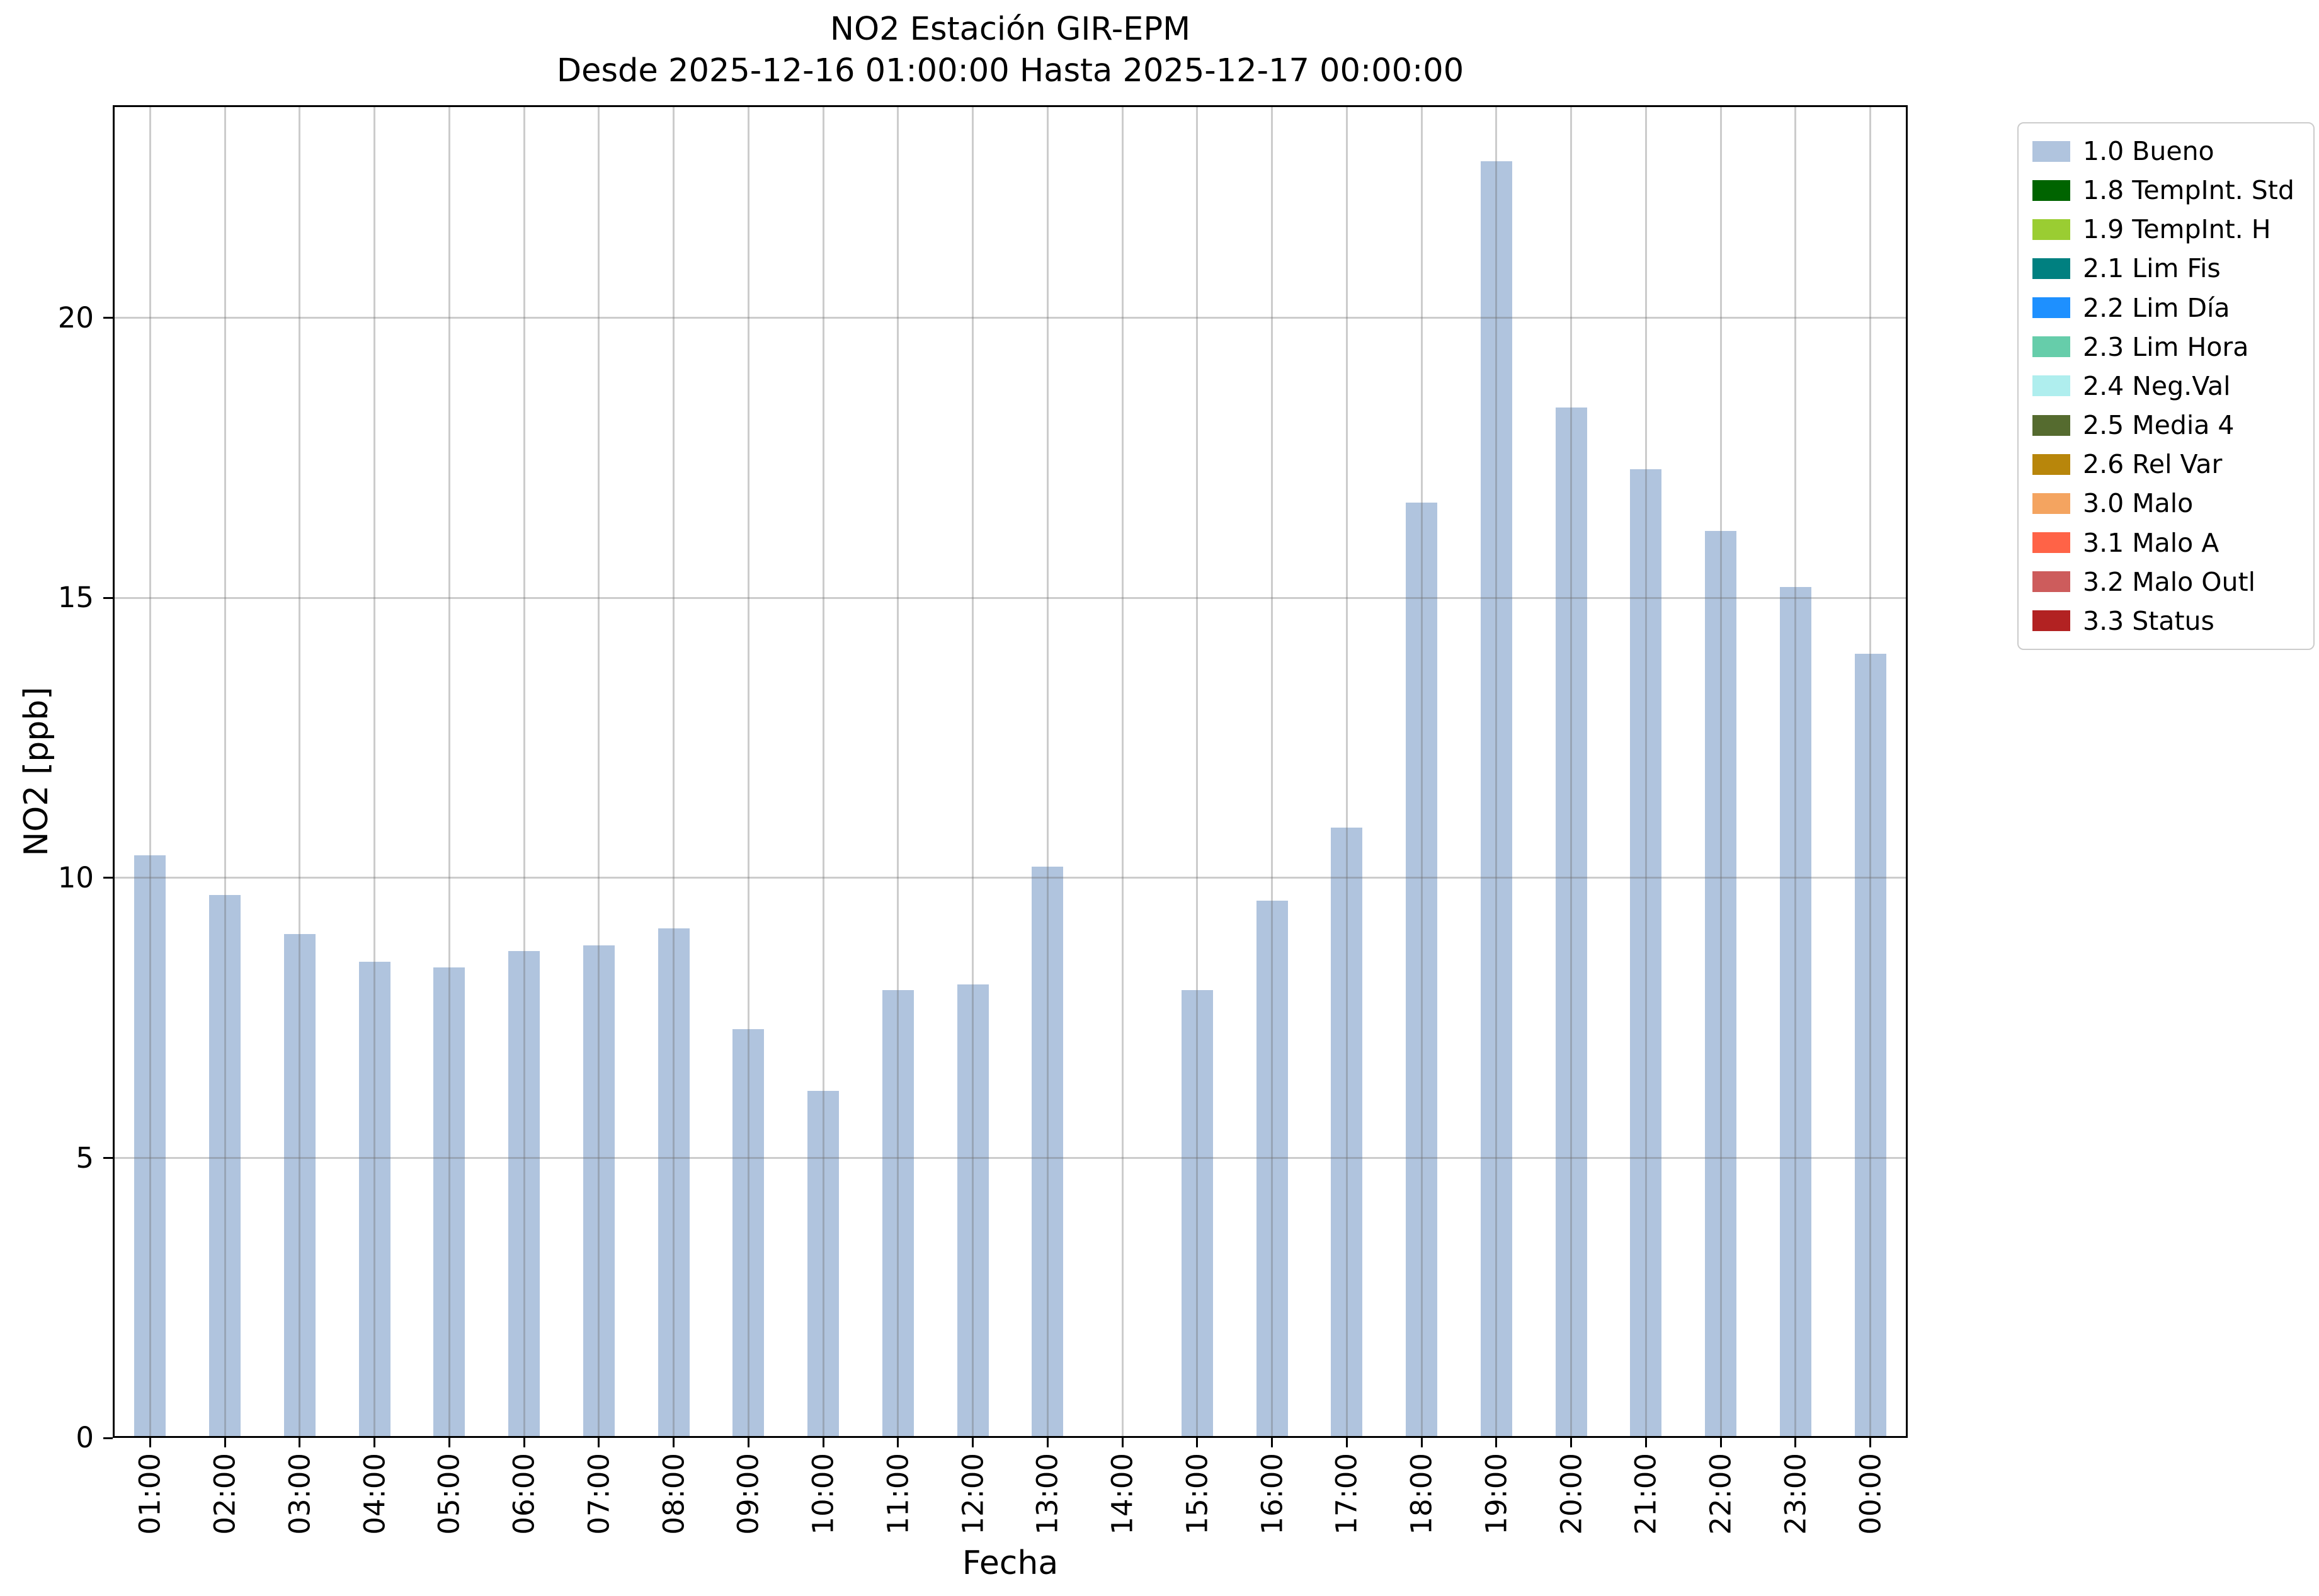 The width and height of the screenshot is (2319, 1596). I want to click on legend-label: 2.1 Lim Fis, so click(2152, 268).